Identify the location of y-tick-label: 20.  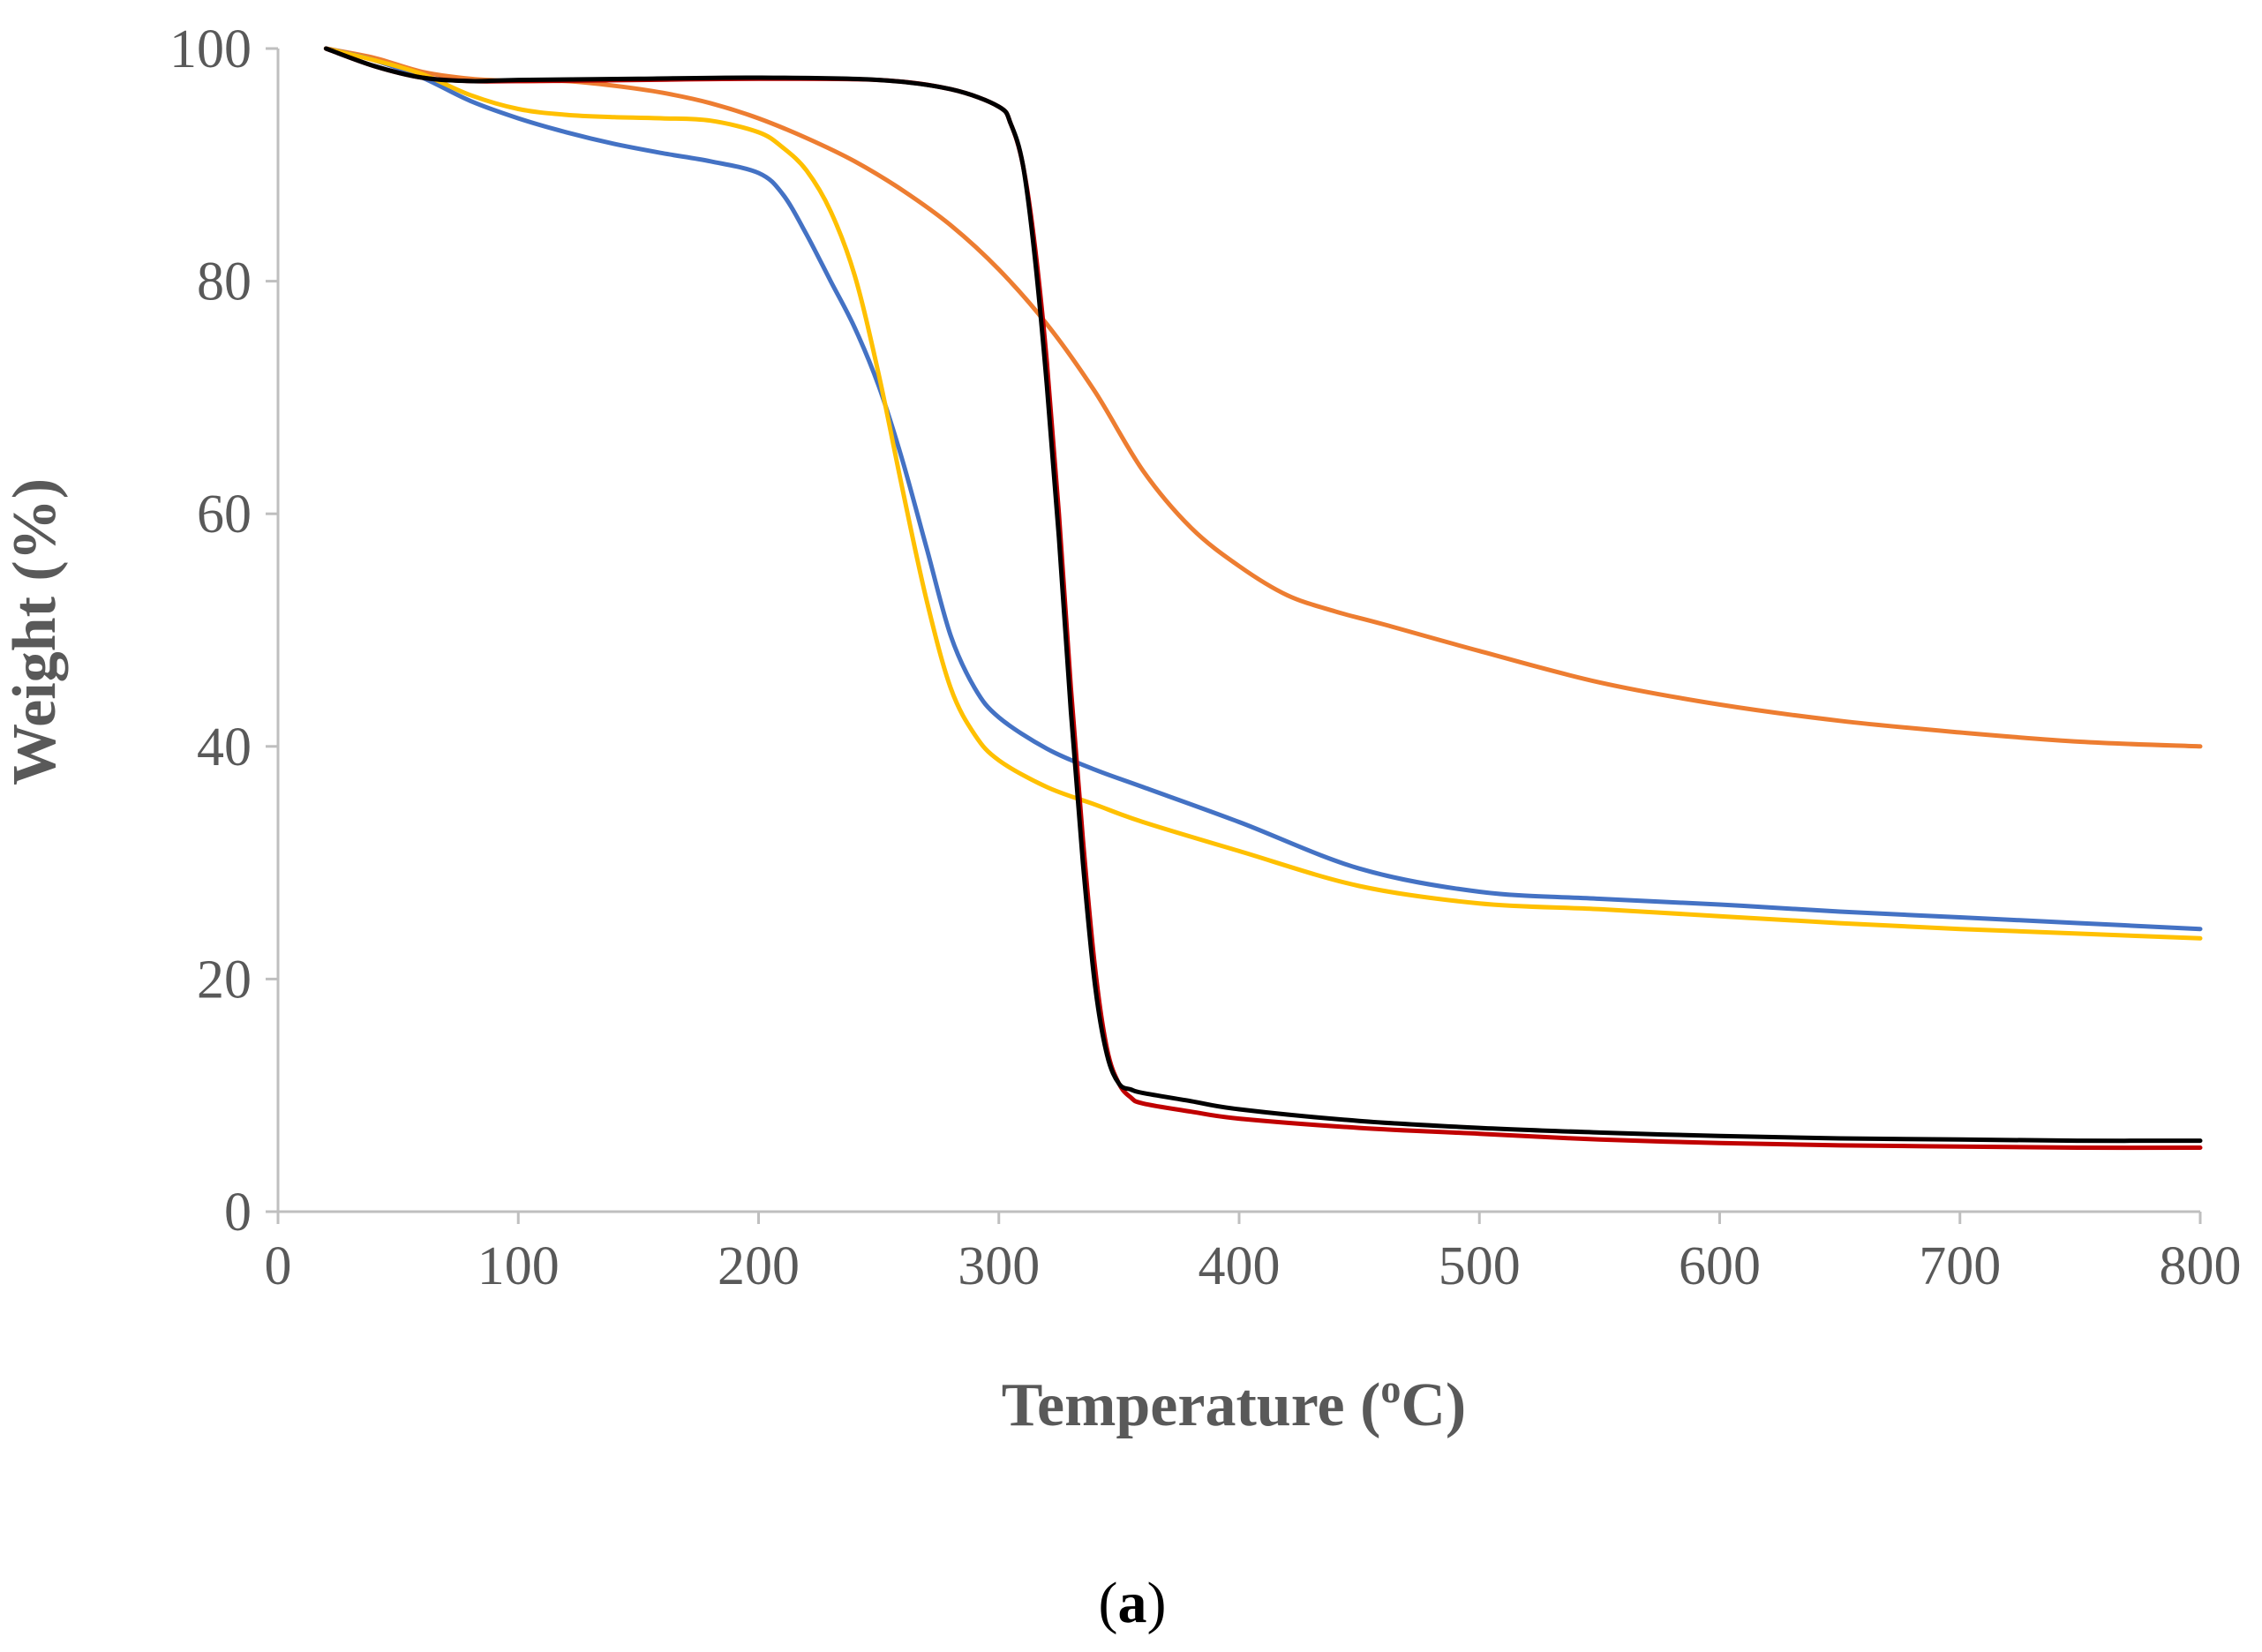
(224, 980).